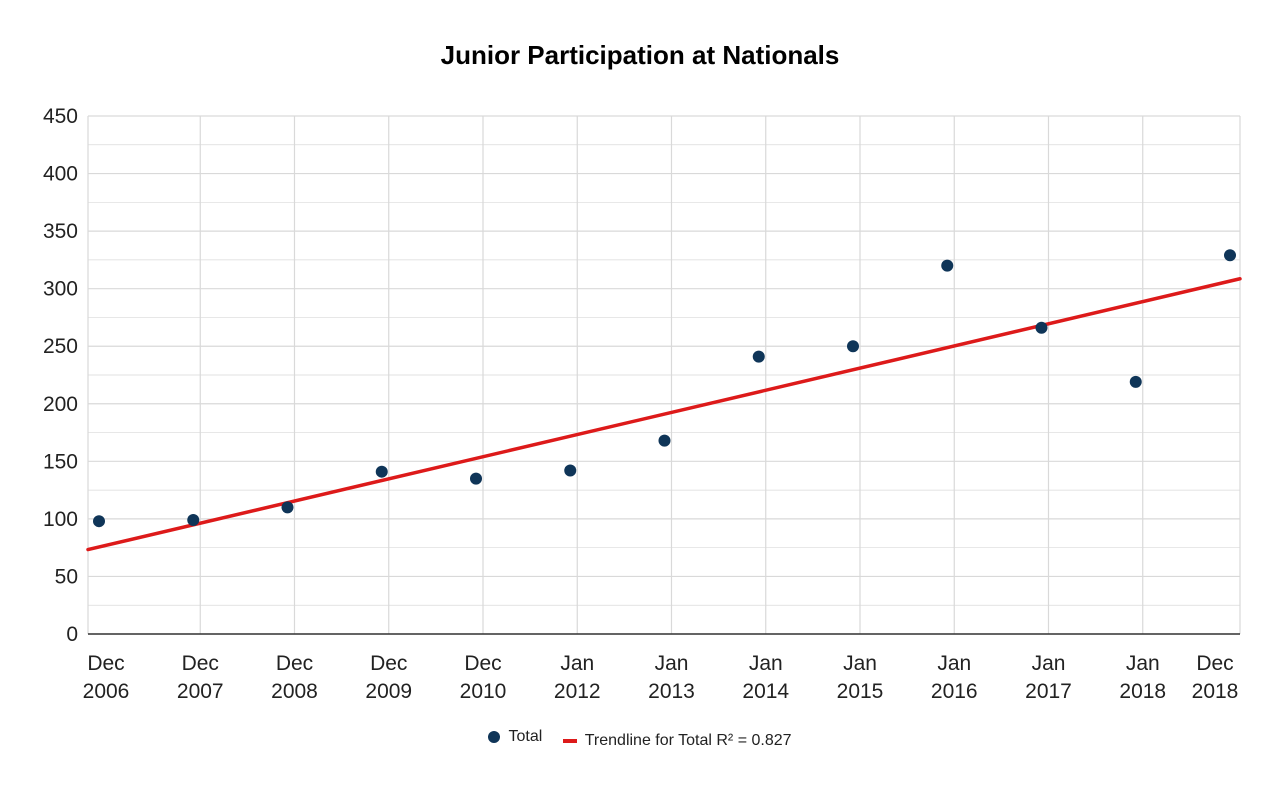 The height and width of the screenshot is (790, 1280). I want to click on x-tick-label: Dec 2010, so click(483, 677).